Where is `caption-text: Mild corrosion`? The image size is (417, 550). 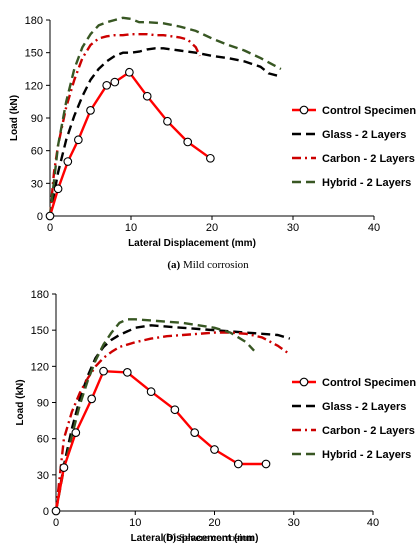 caption-text: Mild corrosion is located at coordinates (214, 265).